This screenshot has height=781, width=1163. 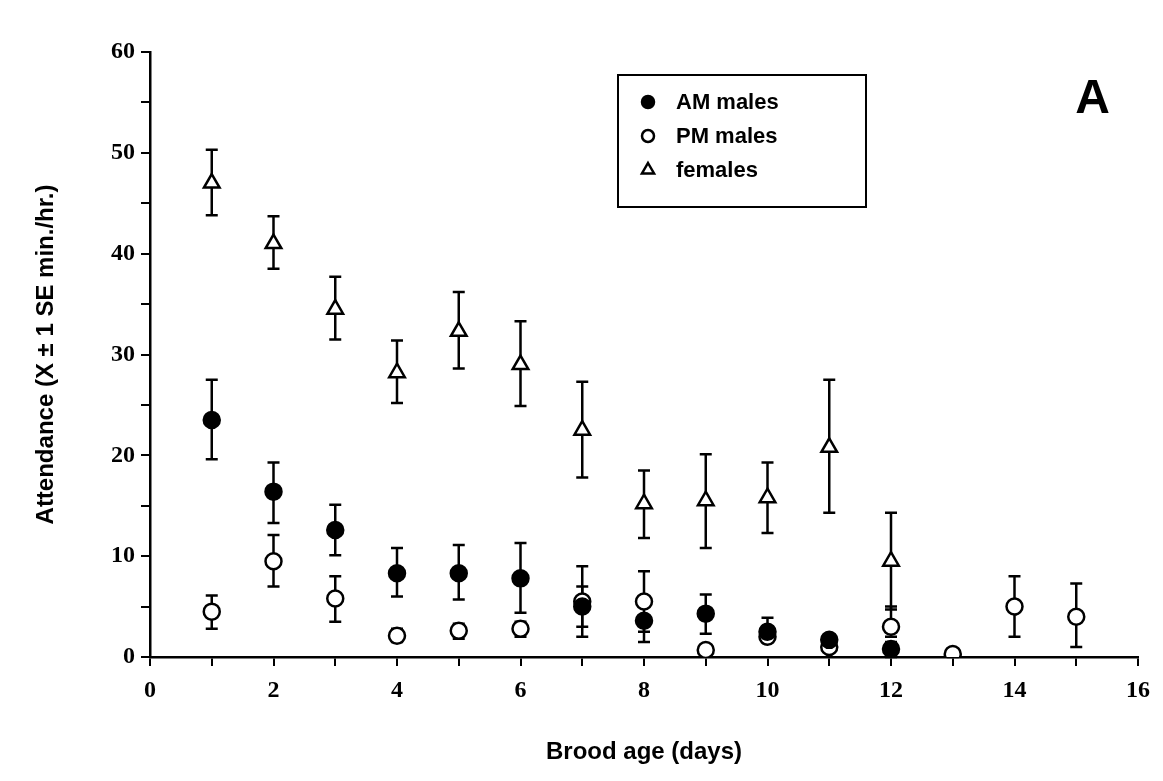 I want to click on y-tick-label: 40, so click(x=123, y=251).